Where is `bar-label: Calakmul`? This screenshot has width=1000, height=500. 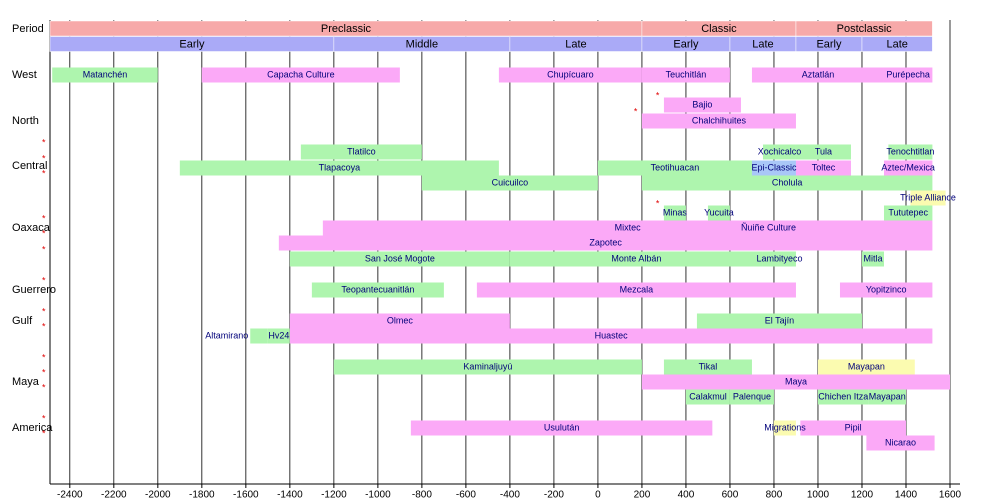 bar-label: Calakmul is located at coordinates (708, 396).